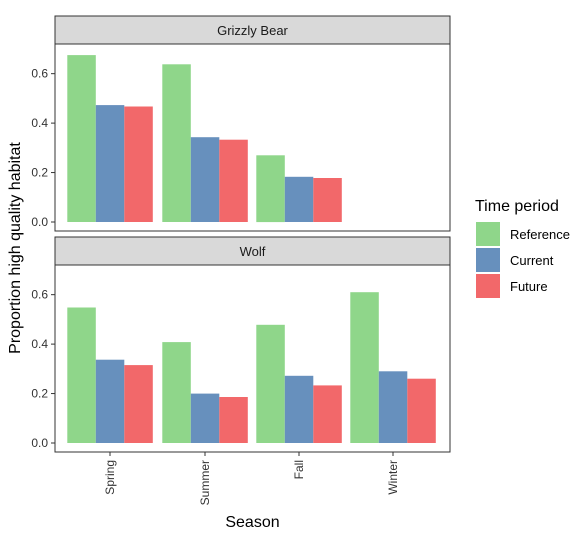 Image resolution: width=581 pixels, height=536 pixels. I want to click on legend-items: Reference Current Future, so click(523, 260).